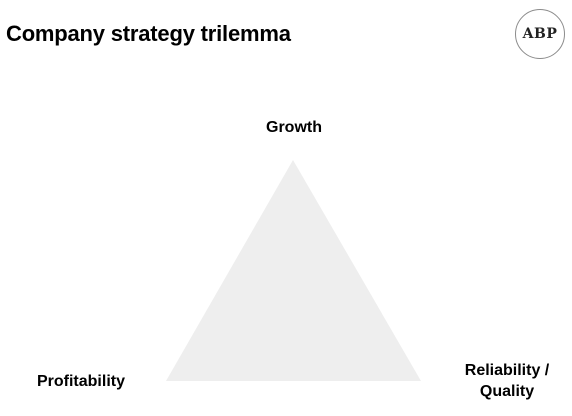  I want to click on vertex-label-growth: Growth, so click(294, 127).